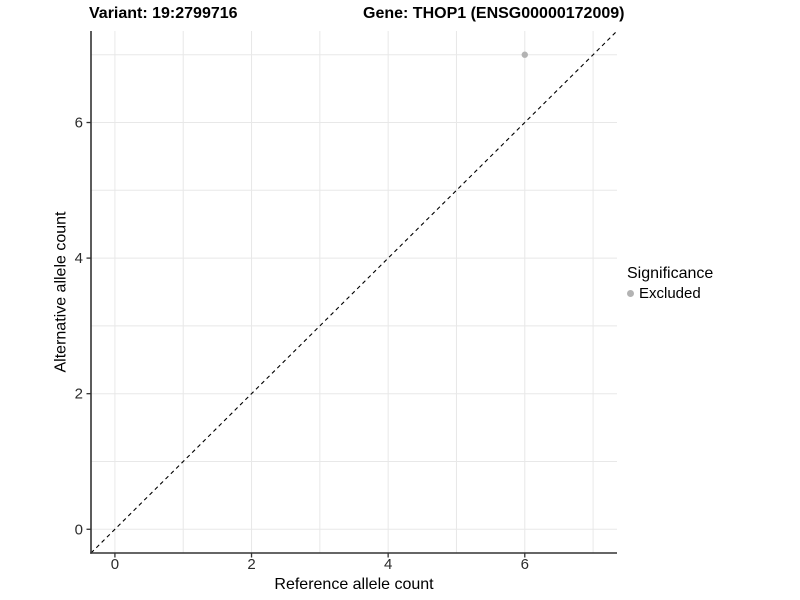 The height and width of the screenshot is (600, 800). Describe the element at coordinates (251, 564) in the screenshot. I see `x-tick-label: 2` at that location.